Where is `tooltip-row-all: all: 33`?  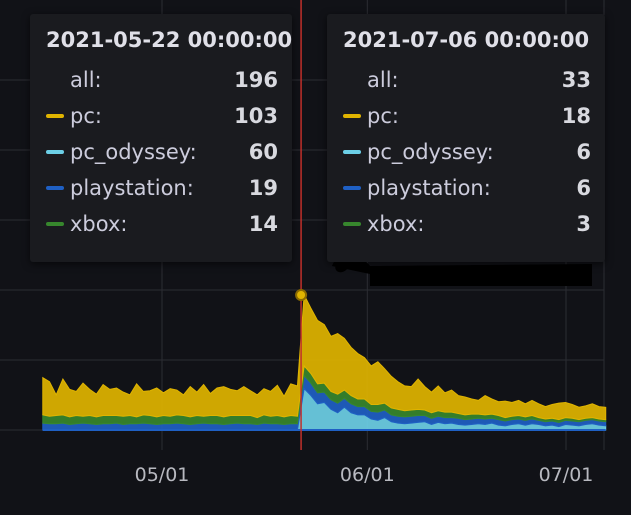 tooltip-row-all: all: 33 is located at coordinates (467, 80).